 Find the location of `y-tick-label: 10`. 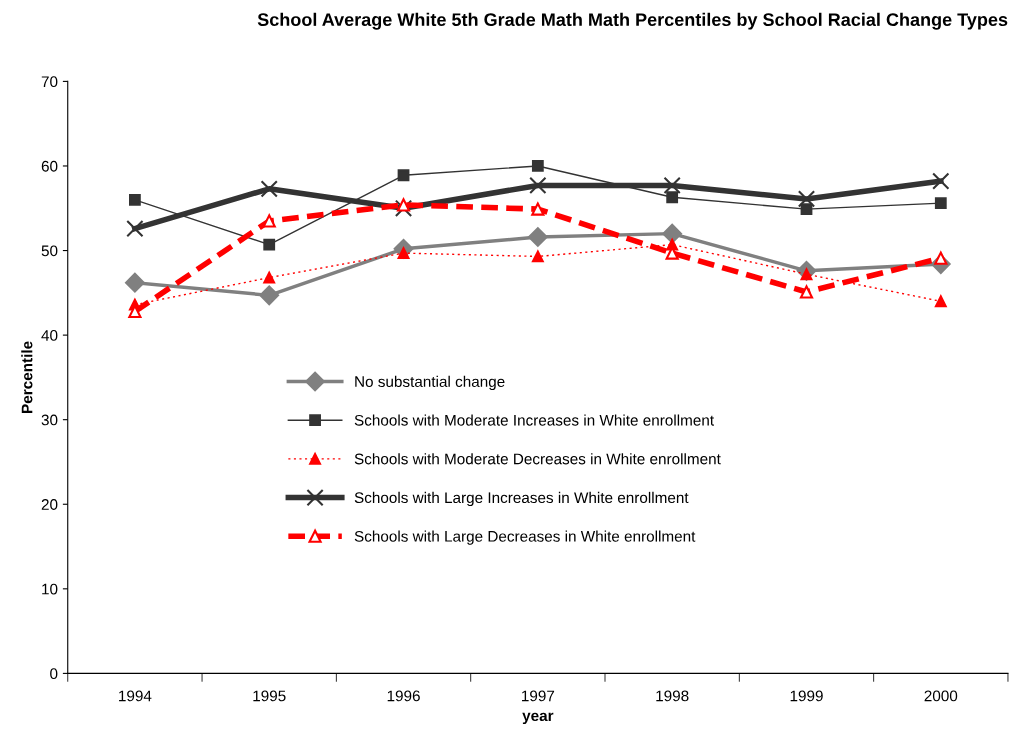

y-tick-label: 10 is located at coordinates (50, 589).